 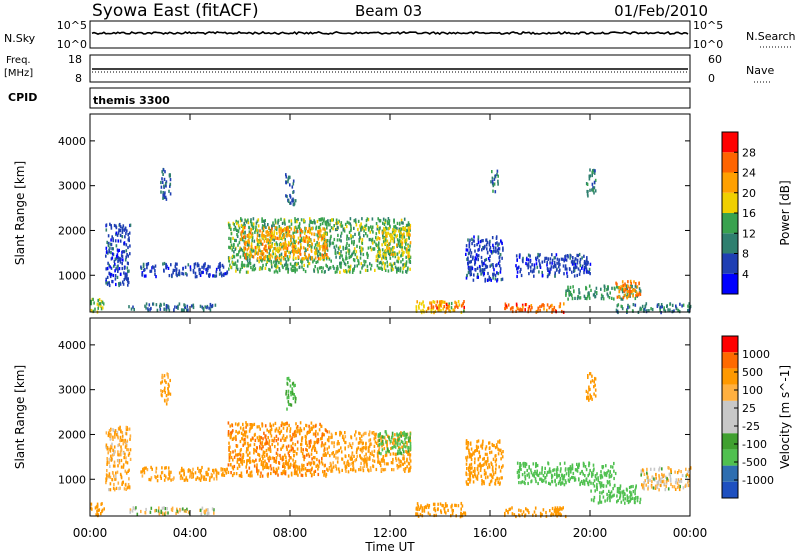 I want to click on scatter-cell-1979, so click(x=517, y=463).